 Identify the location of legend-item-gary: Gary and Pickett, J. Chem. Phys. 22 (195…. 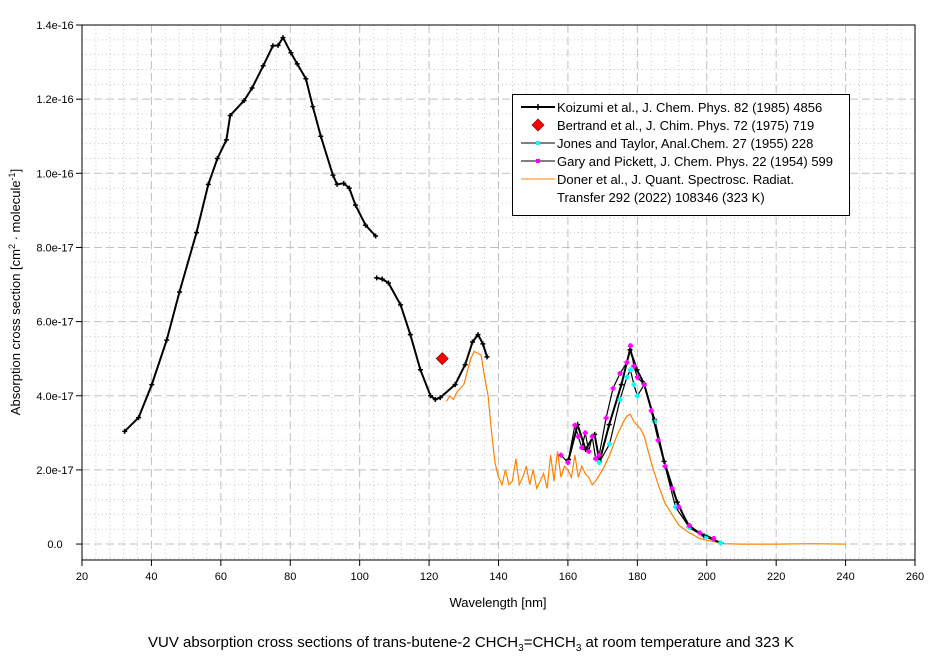
(673, 161).